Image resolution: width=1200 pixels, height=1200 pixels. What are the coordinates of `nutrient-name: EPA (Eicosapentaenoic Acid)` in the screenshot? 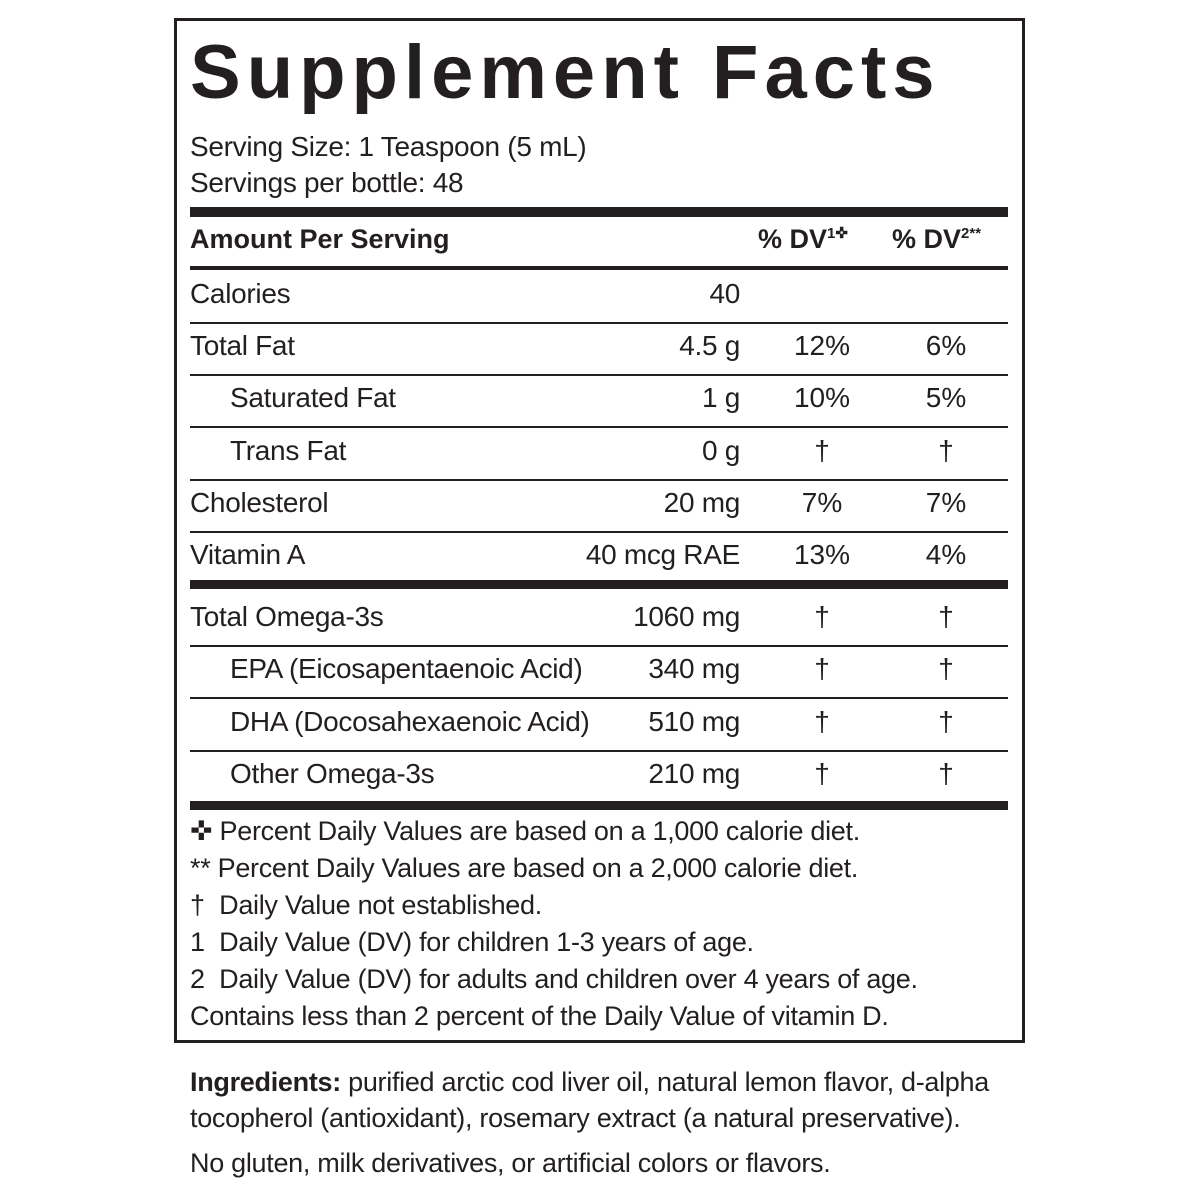 It's located at (406, 668).